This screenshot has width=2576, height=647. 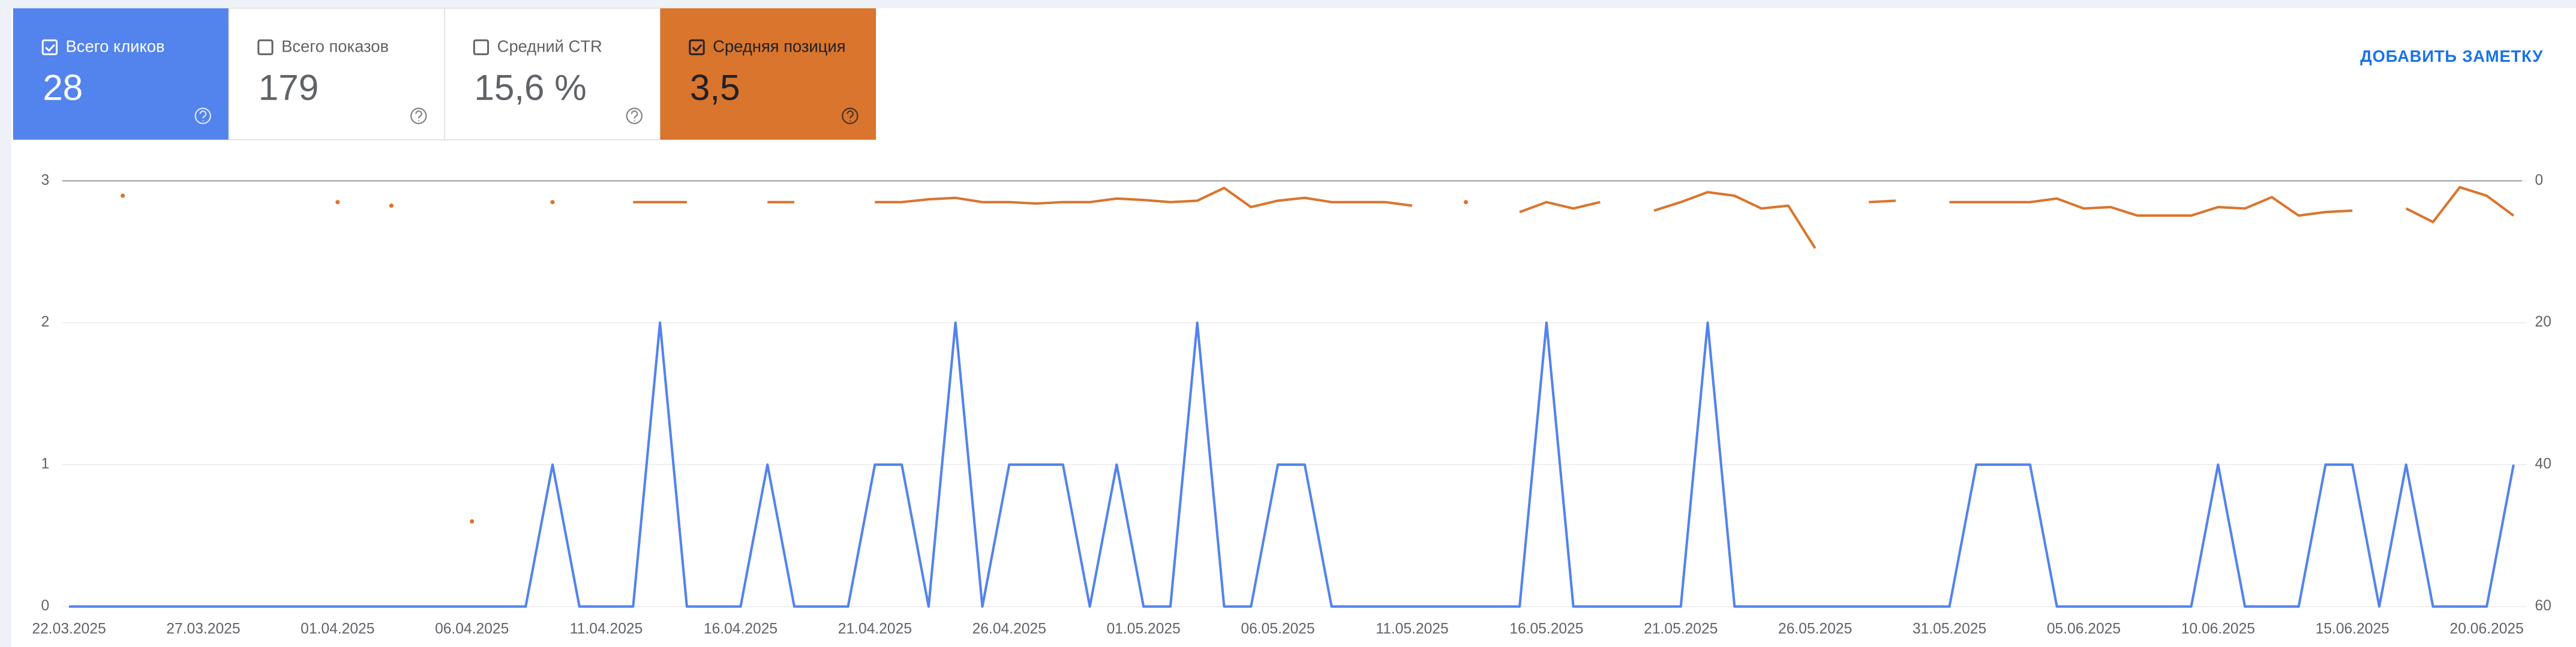 What do you see at coordinates (335, 46) in the screenshot?
I see `card-label: Всего показов` at bounding box center [335, 46].